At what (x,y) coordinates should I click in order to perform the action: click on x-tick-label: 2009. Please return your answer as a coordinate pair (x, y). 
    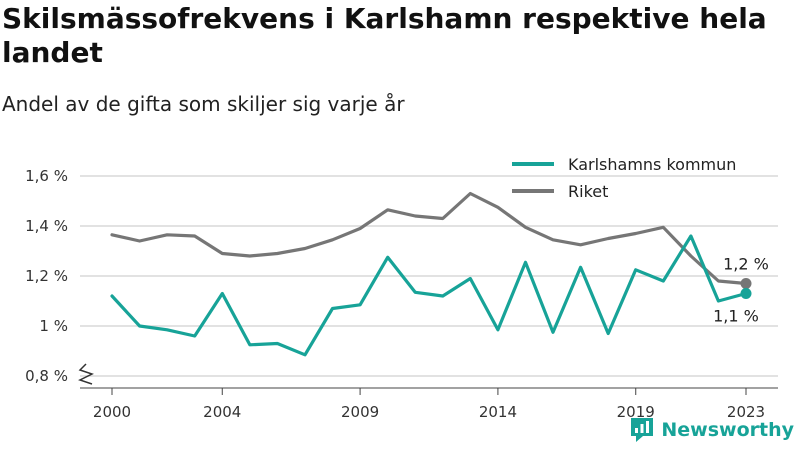
    Looking at the image, I should click on (360, 412).